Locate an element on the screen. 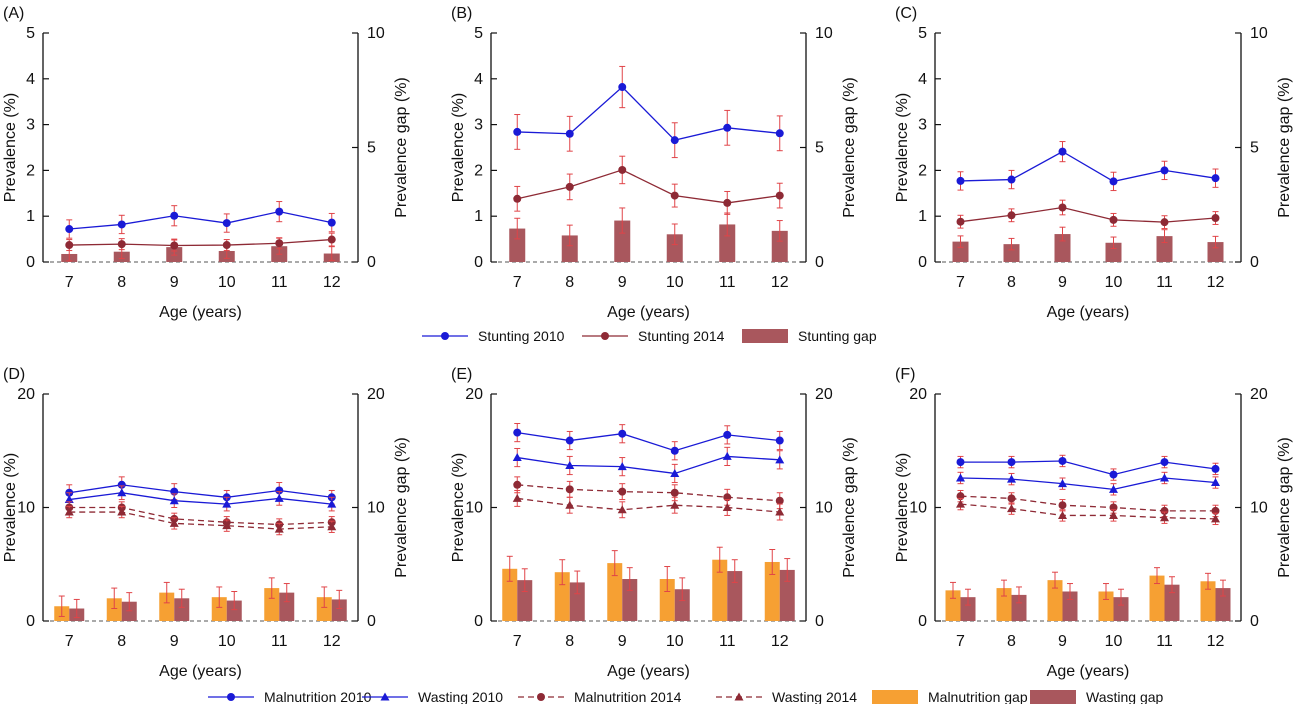 This screenshot has height=704, width=1300. legend-label: Wasting gap is located at coordinates (1125, 696).